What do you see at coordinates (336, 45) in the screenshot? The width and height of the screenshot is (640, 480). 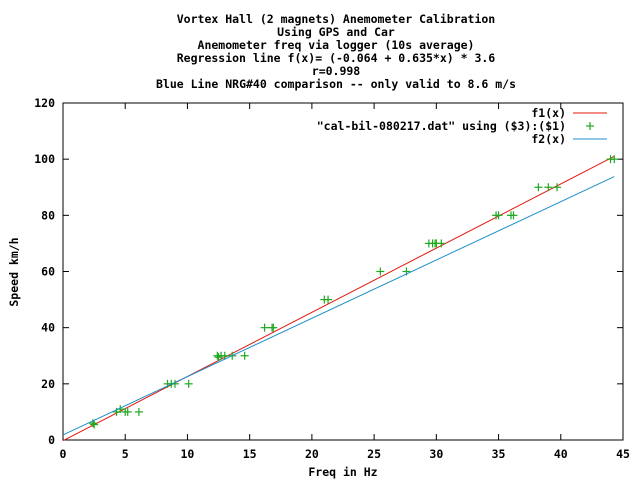 I see `title-line-3: Anemometer freq via logger (10s average)` at bounding box center [336, 45].